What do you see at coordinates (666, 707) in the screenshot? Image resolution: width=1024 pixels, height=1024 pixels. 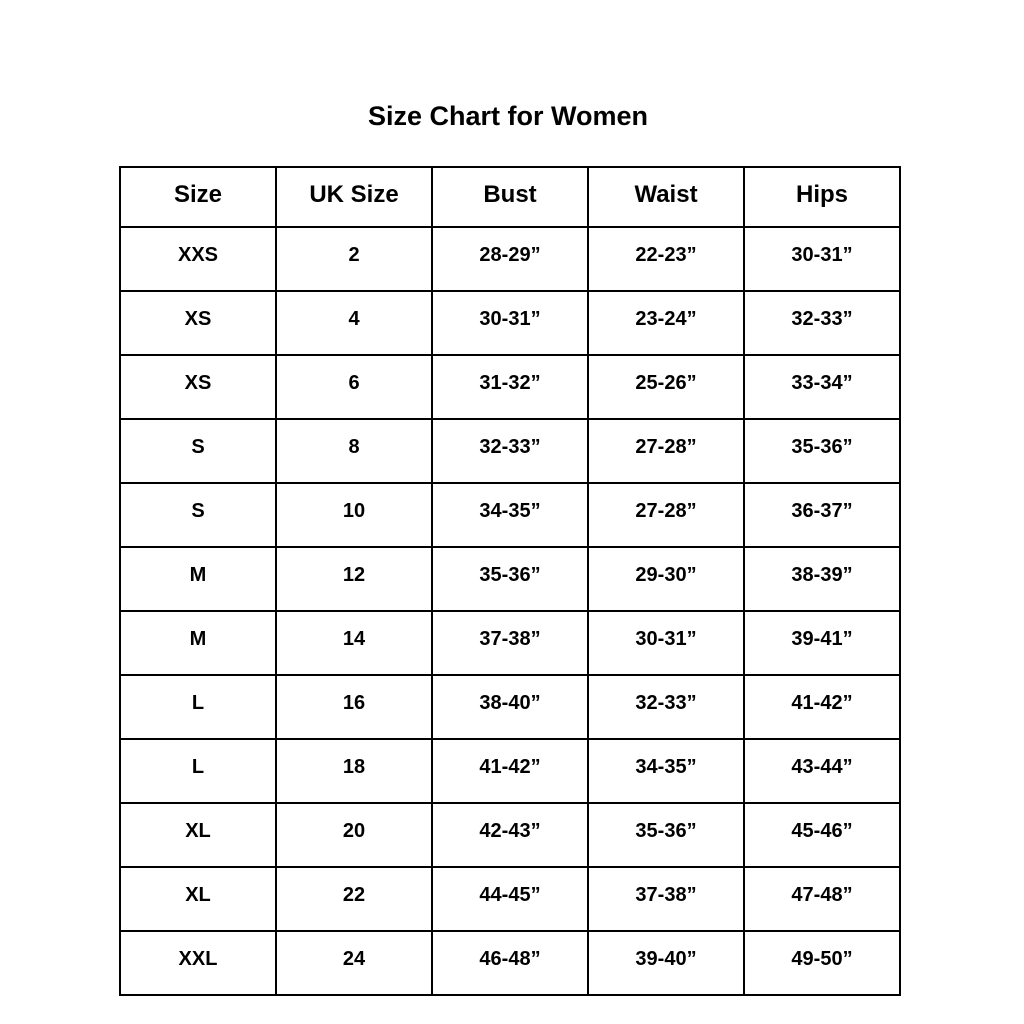 I see `waist-cell: 32-33”` at bounding box center [666, 707].